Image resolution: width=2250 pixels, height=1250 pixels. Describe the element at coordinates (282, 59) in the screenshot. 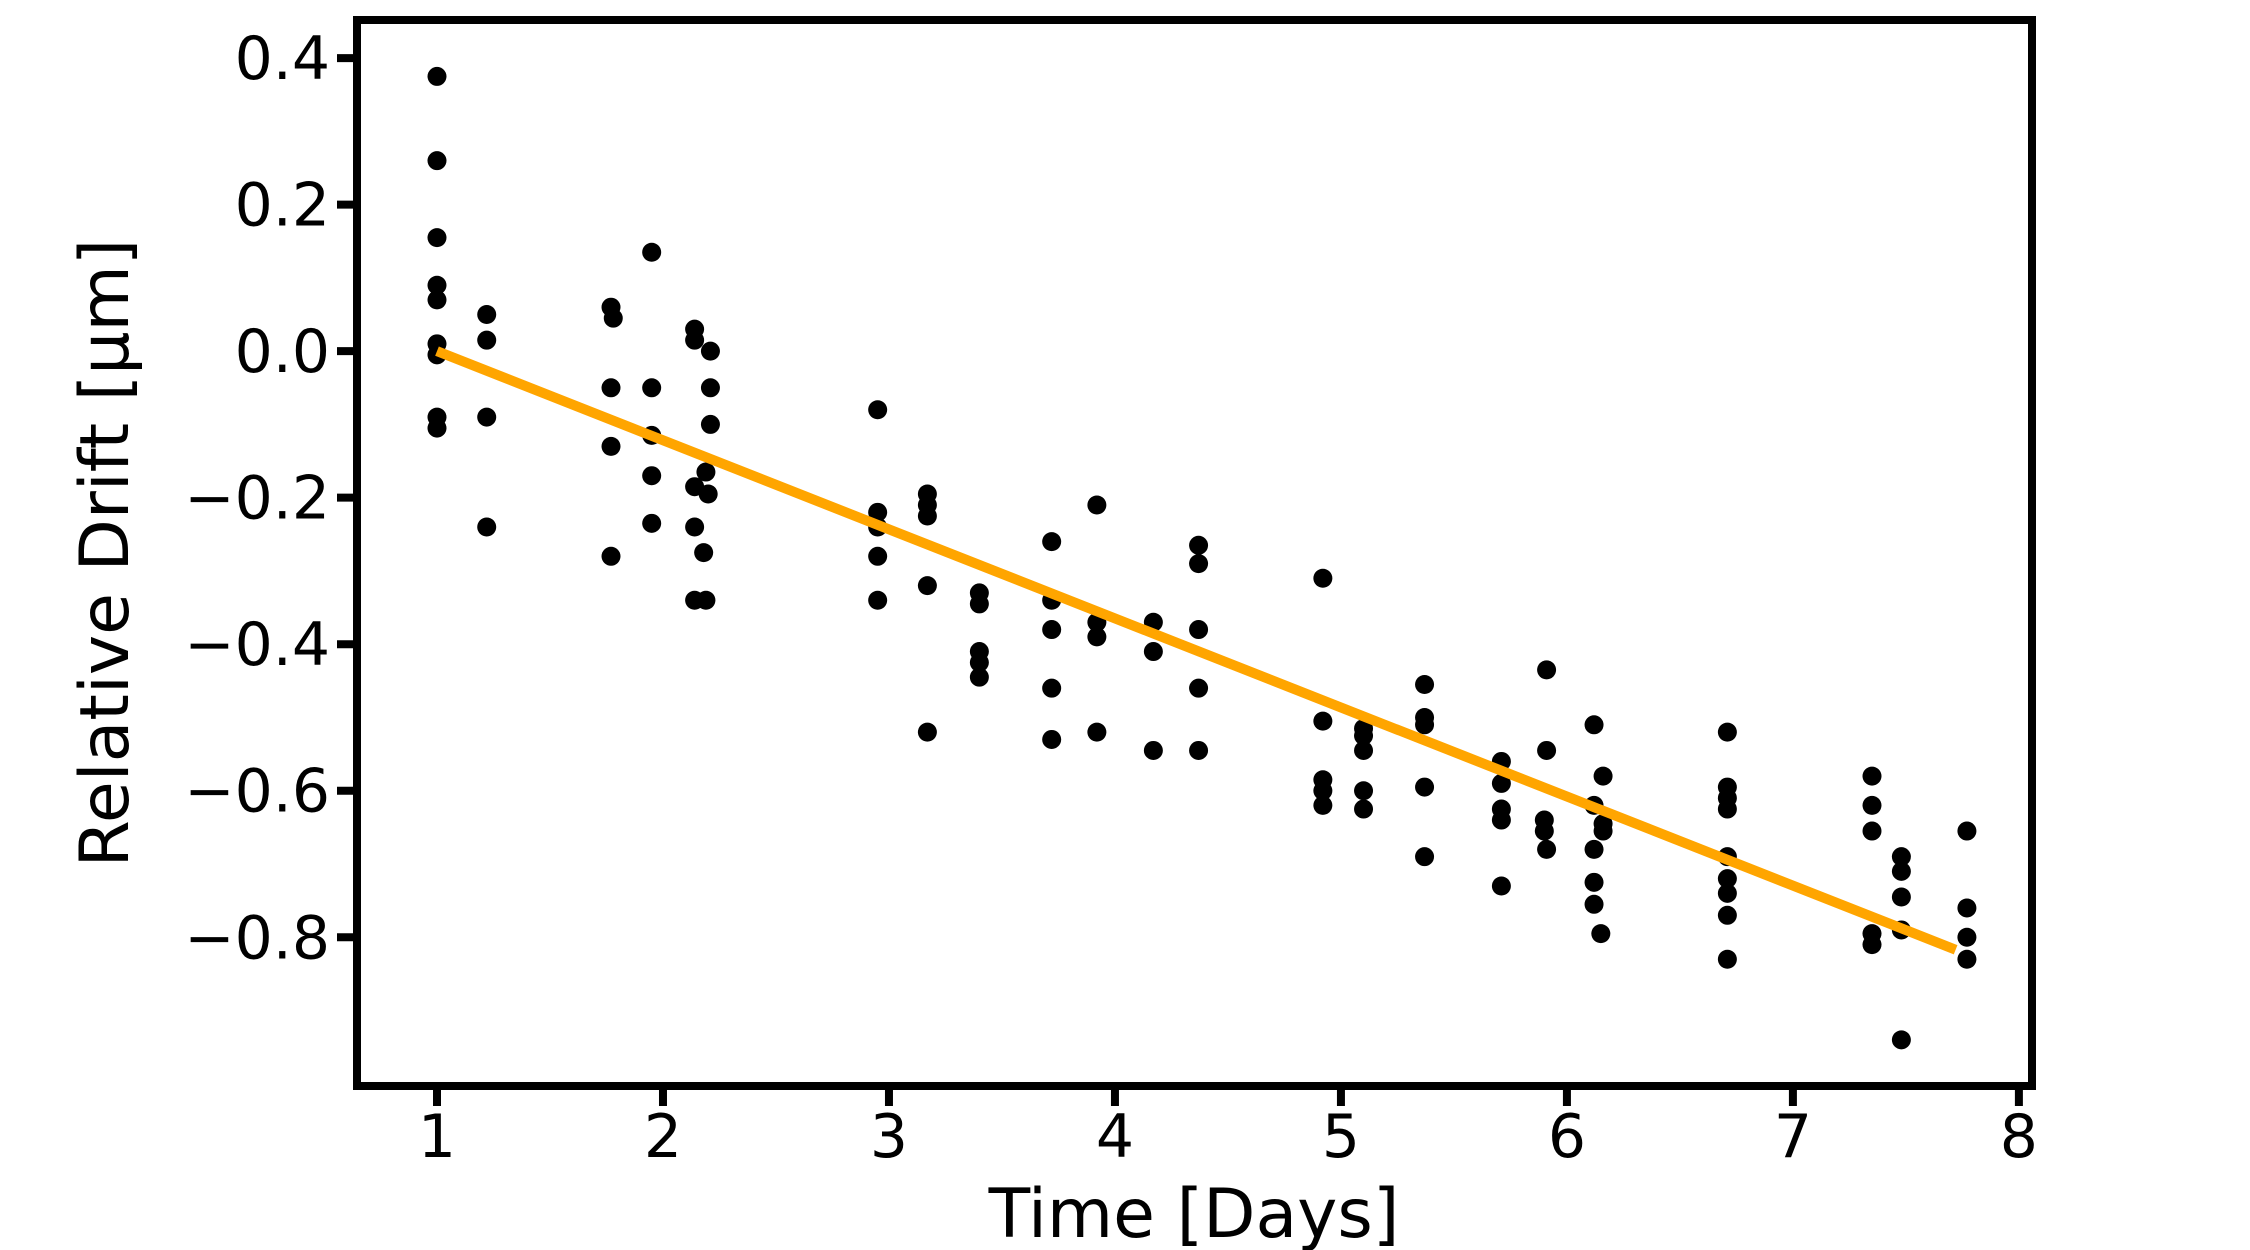

I see `y-tick-label: 0.4` at that location.